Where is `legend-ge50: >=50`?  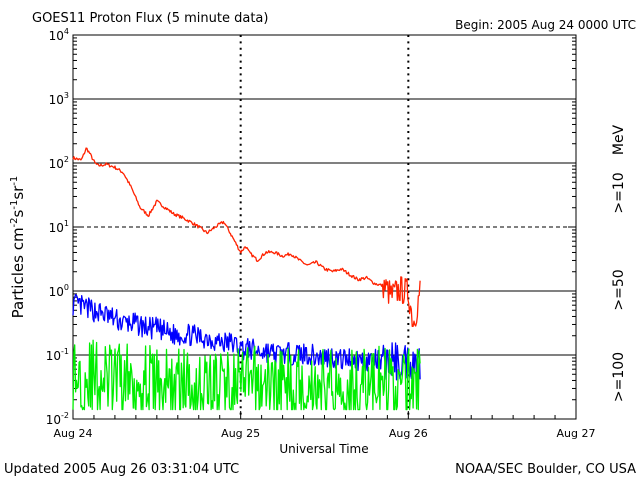 legend-ge50: >=50 is located at coordinates (619, 289).